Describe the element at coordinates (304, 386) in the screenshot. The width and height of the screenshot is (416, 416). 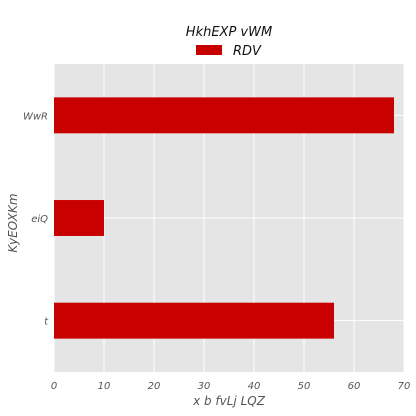
I see `x-tick-label-5: 50` at that location.